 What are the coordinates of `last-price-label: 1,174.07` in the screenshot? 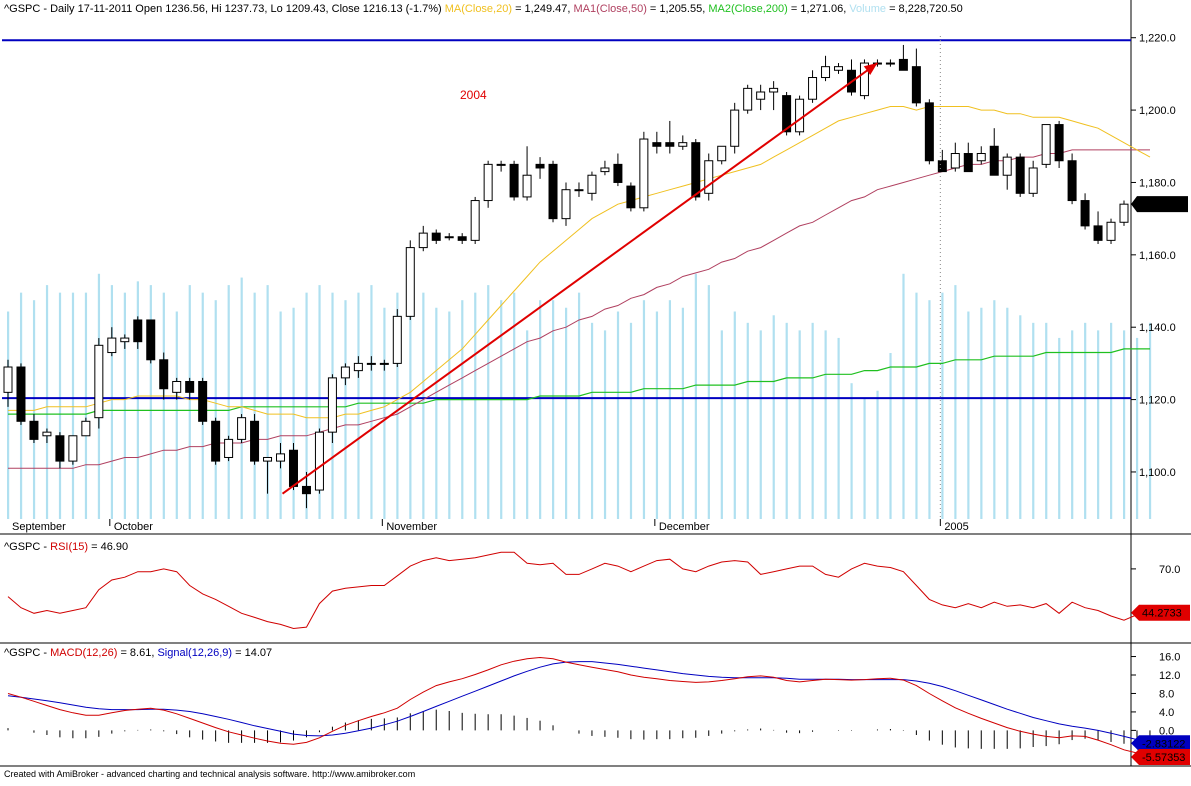 It's located at (1162, 205).